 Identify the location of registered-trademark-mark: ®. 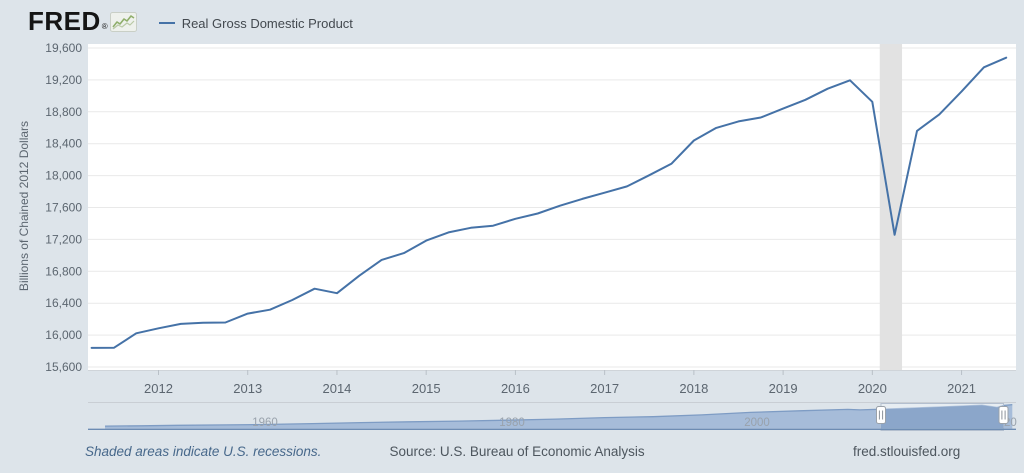
(104, 26).